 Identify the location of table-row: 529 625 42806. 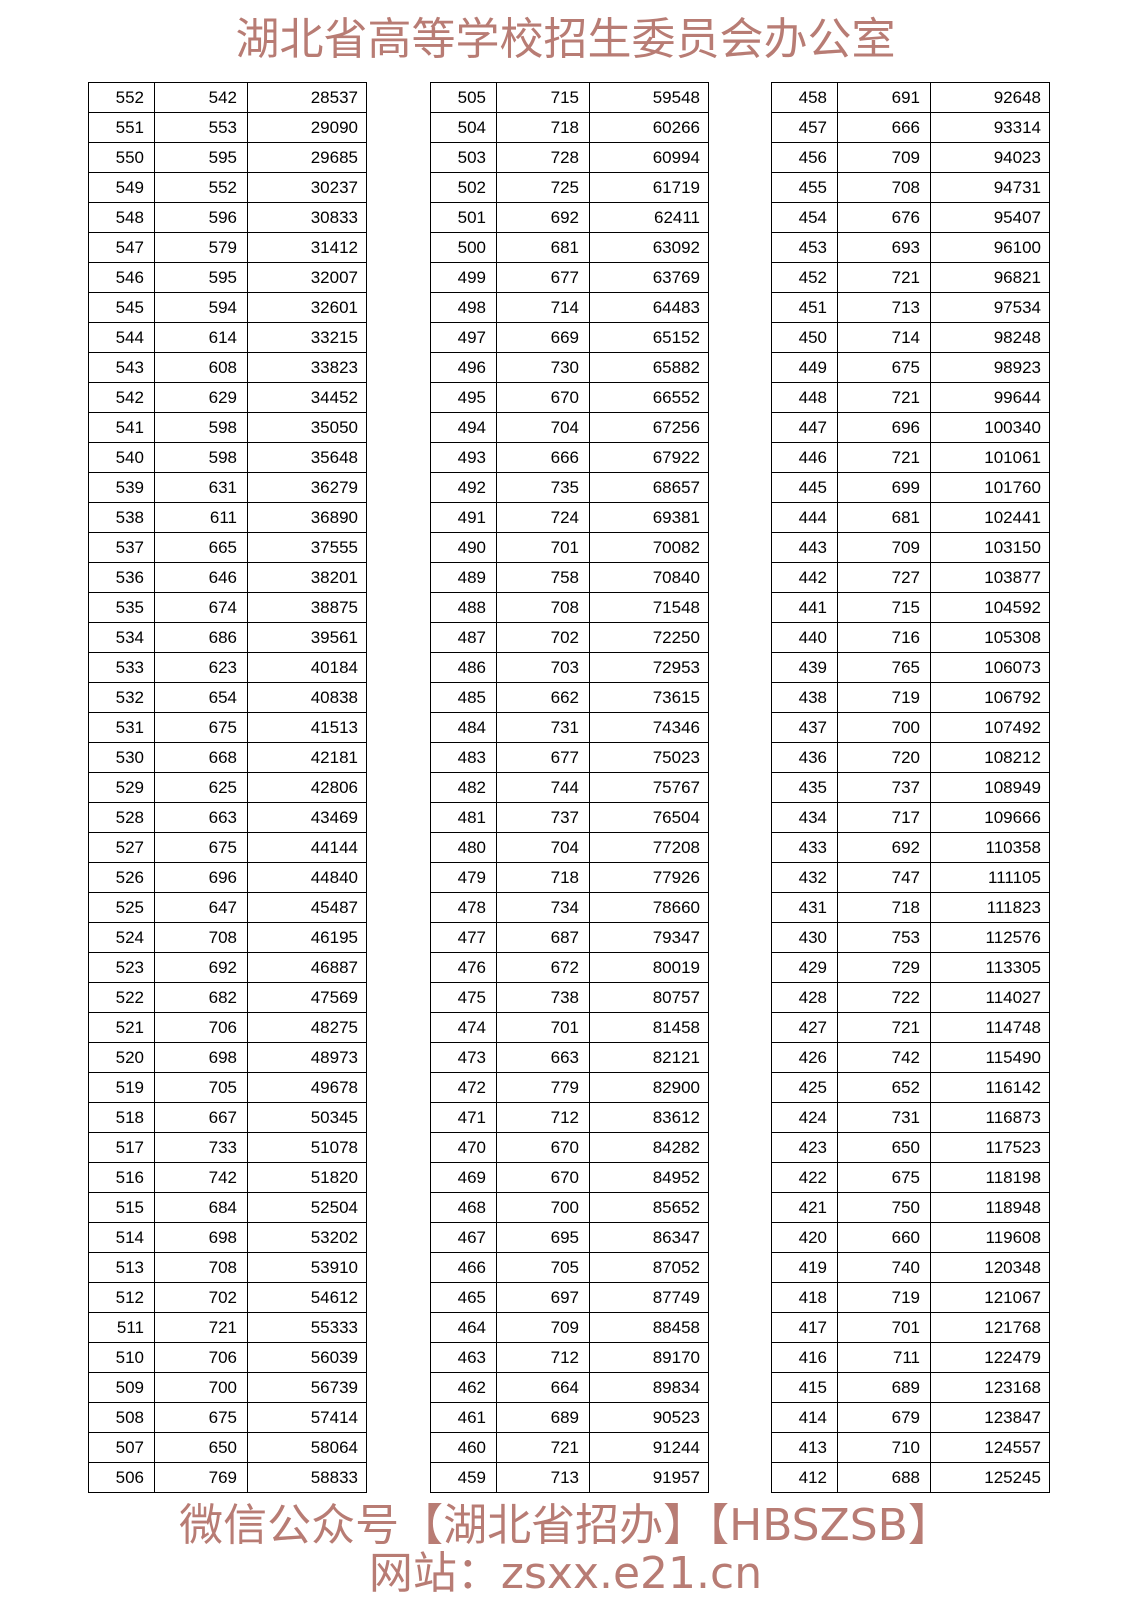
(227, 787).